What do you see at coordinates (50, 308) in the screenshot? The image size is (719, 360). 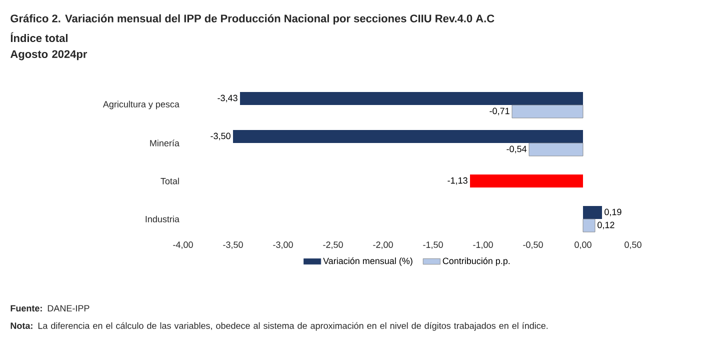 I see `text: Fuente: DANE-IPP` at bounding box center [50, 308].